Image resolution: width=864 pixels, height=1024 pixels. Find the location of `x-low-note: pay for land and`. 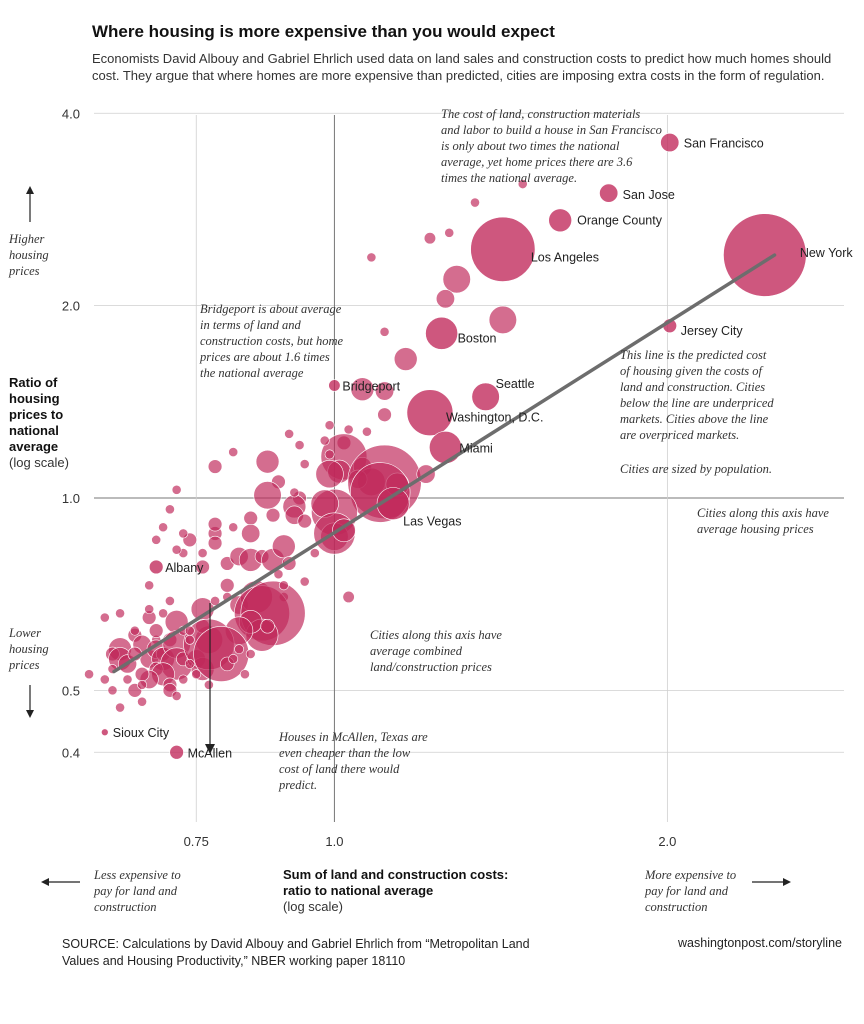

x-low-note: pay for land and is located at coordinates (135, 891).